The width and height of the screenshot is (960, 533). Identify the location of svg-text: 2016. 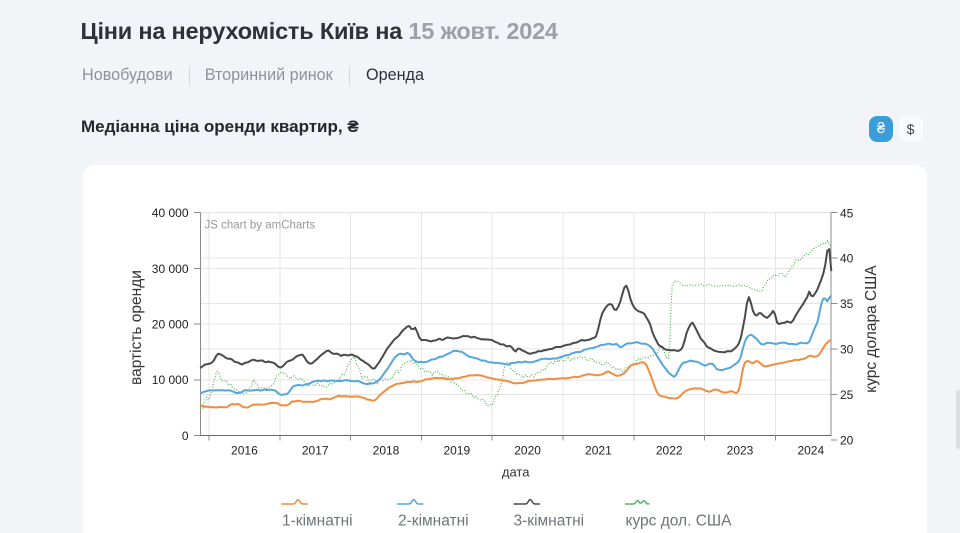
(244, 451).